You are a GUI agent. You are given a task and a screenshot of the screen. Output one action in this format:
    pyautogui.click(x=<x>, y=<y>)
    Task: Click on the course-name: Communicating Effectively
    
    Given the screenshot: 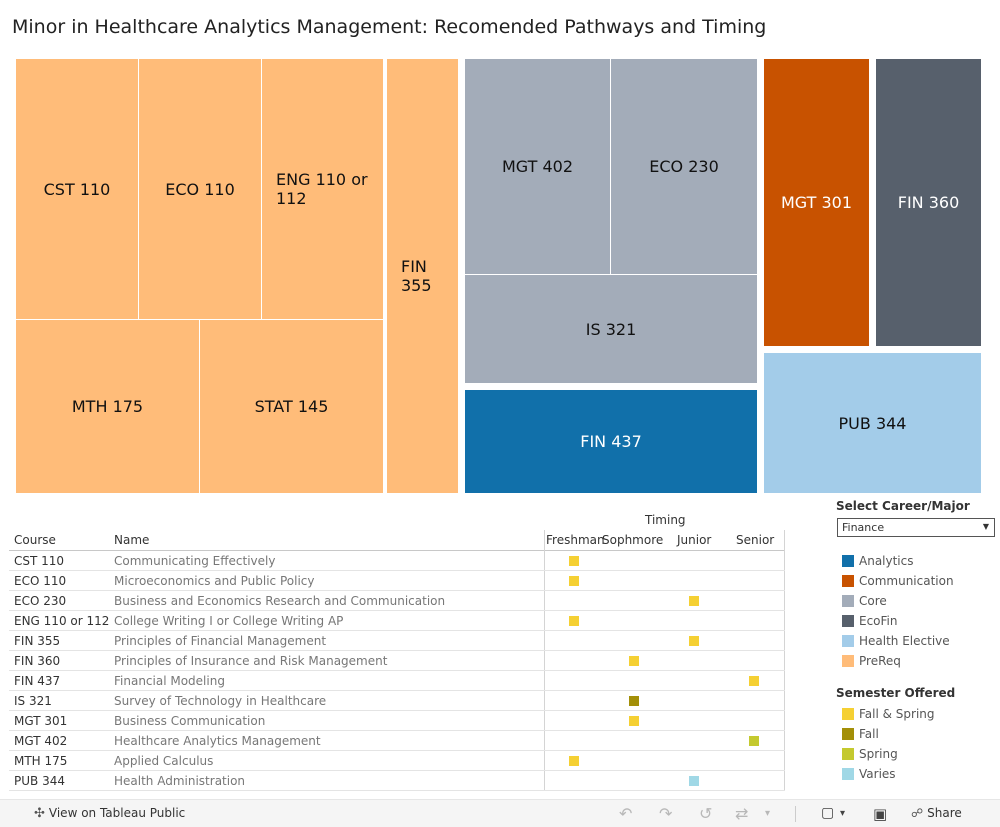 What is the action you would take?
    pyautogui.click(x=195, y=561)
    